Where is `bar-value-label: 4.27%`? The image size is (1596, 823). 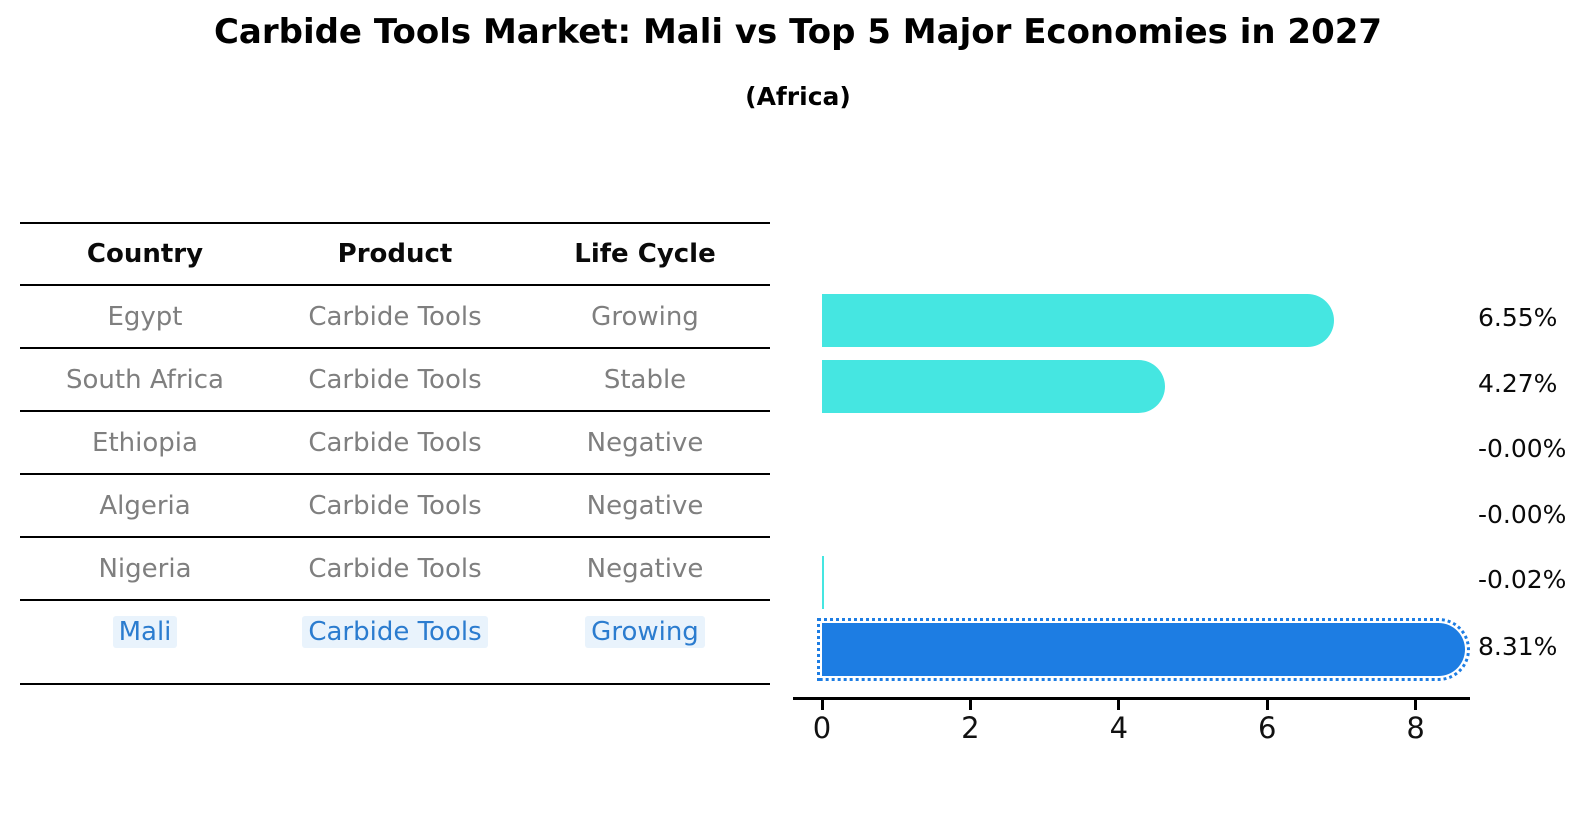
bar-value-label: 4.27% is located at coordinates (1518, 383).